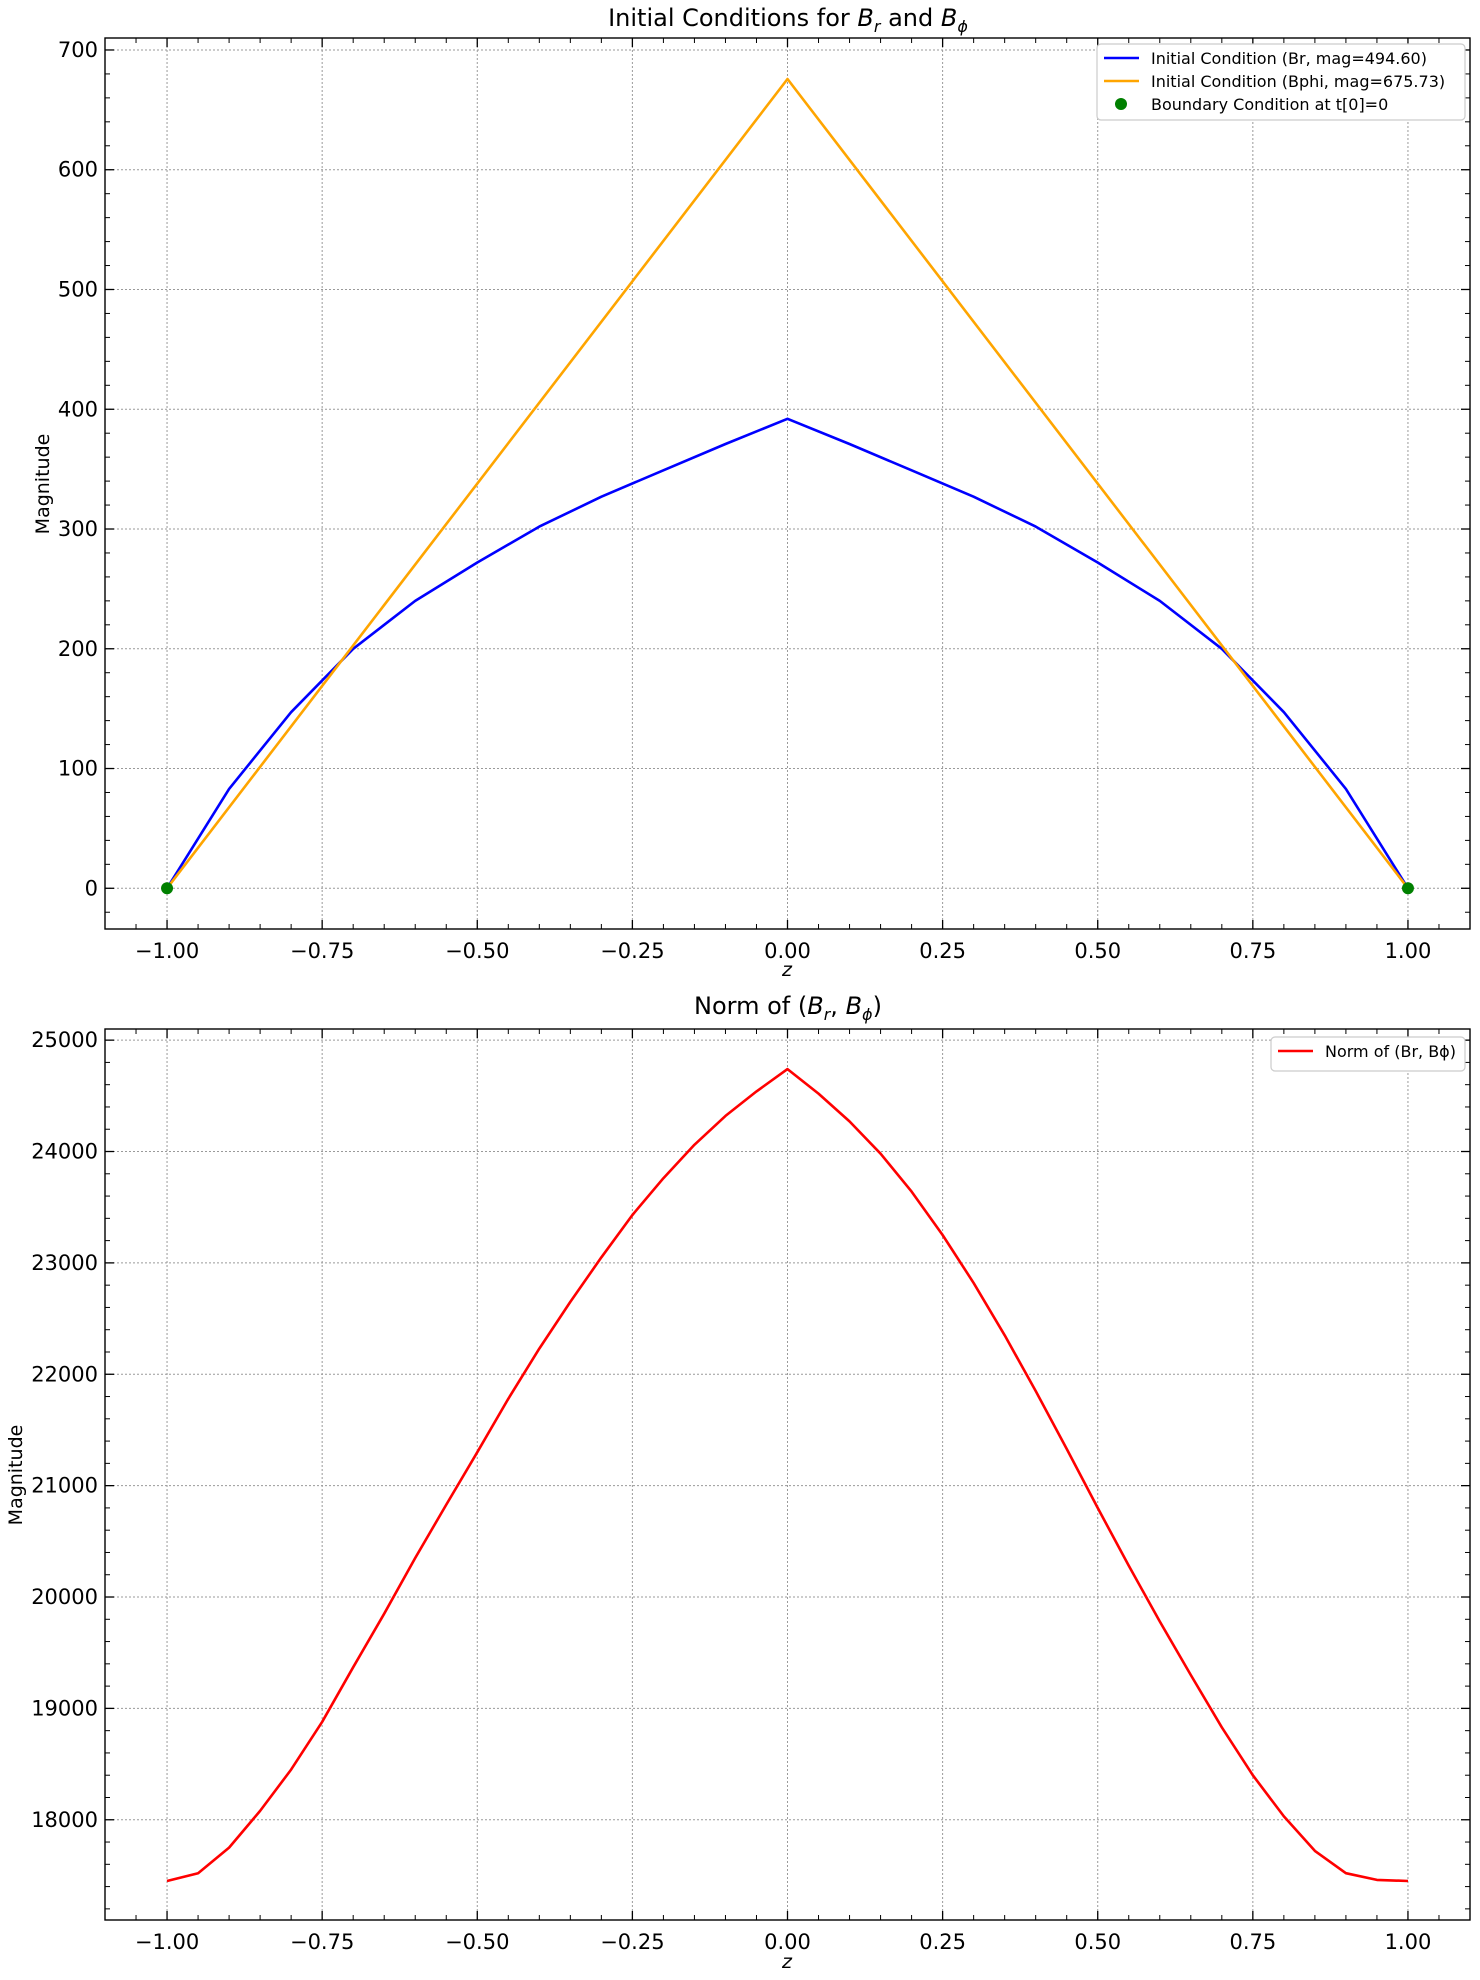 Image resolution: width=1480 pixels, height=1980 pixels. I want to click on y-tick-label: 23000, so click(64, 1263).